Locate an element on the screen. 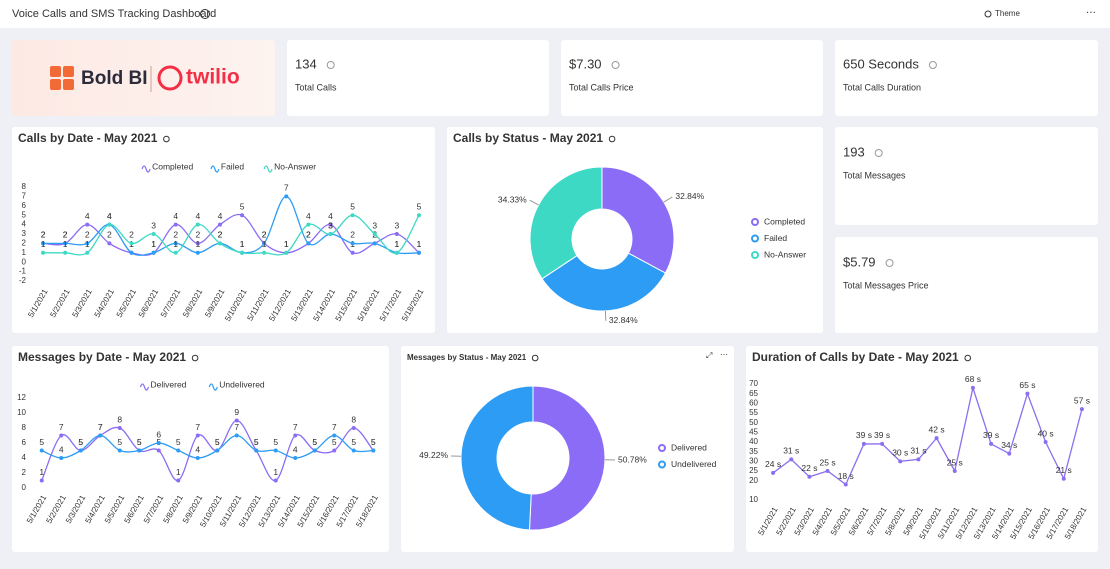 This screenshot has width=1110, height=569. theme-button: Theme is located at coordinates (1007, 13).